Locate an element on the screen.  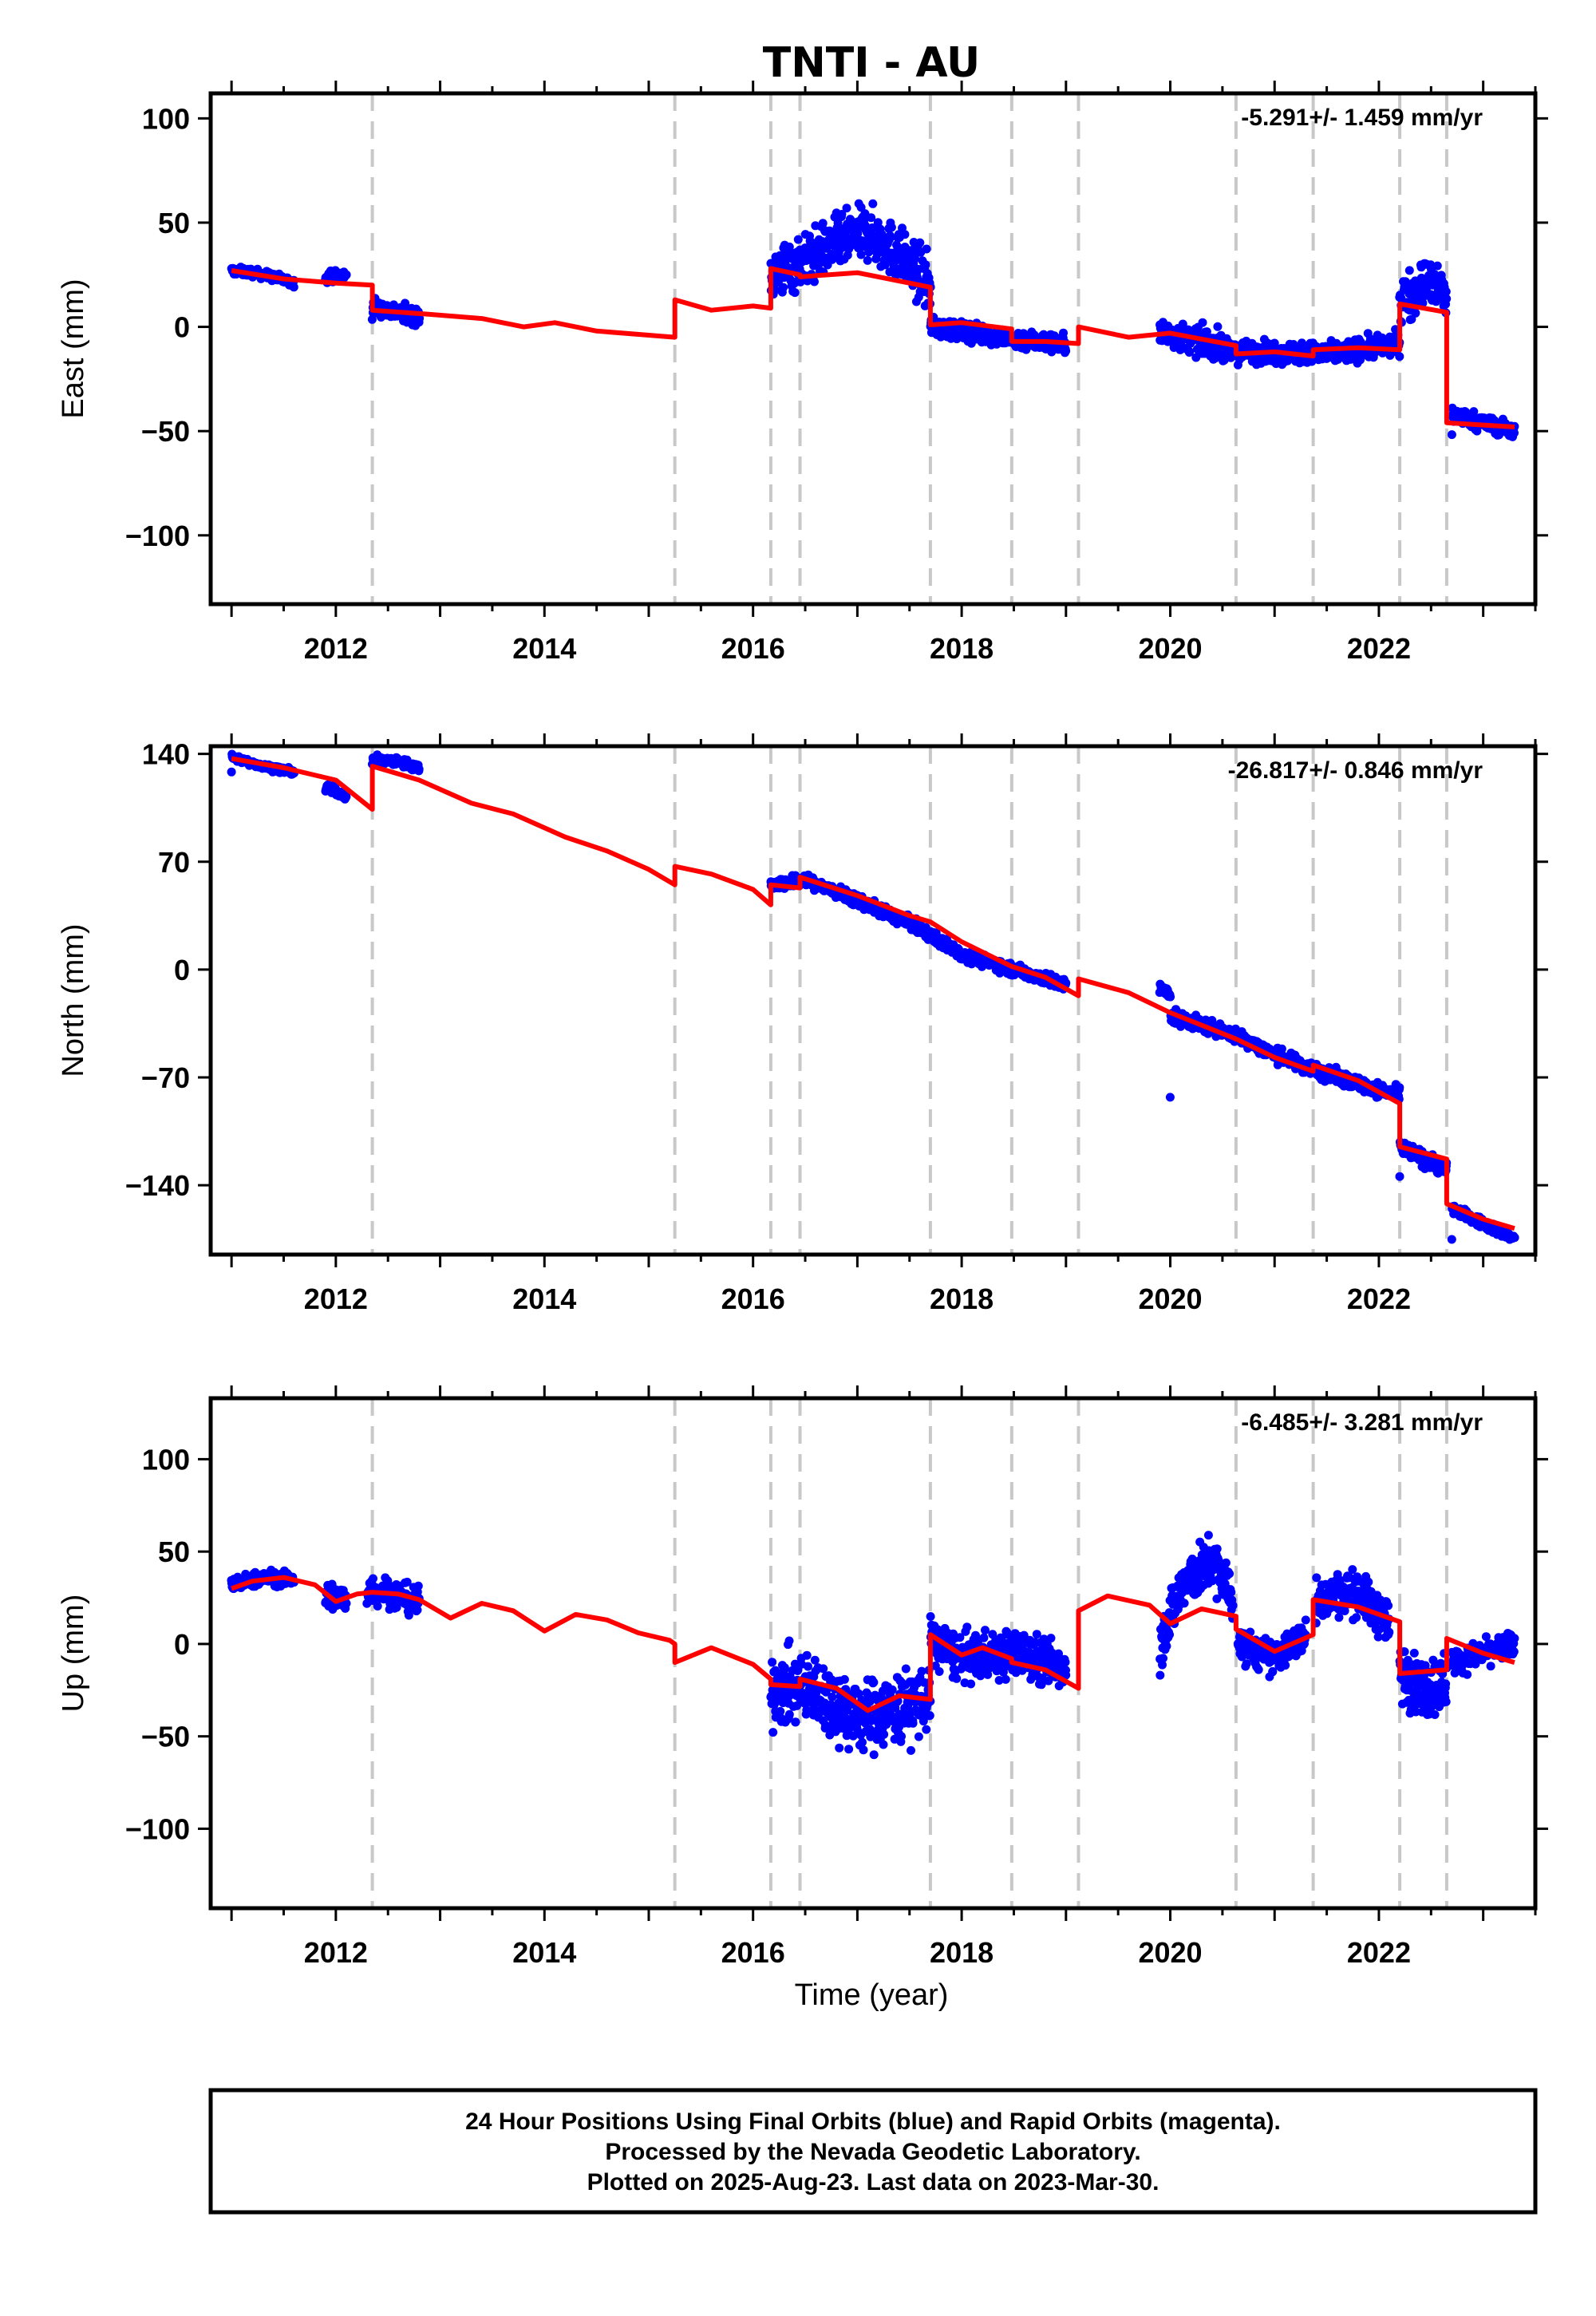
figure-title: TNTI - AU is located at coordinates (871, 63).